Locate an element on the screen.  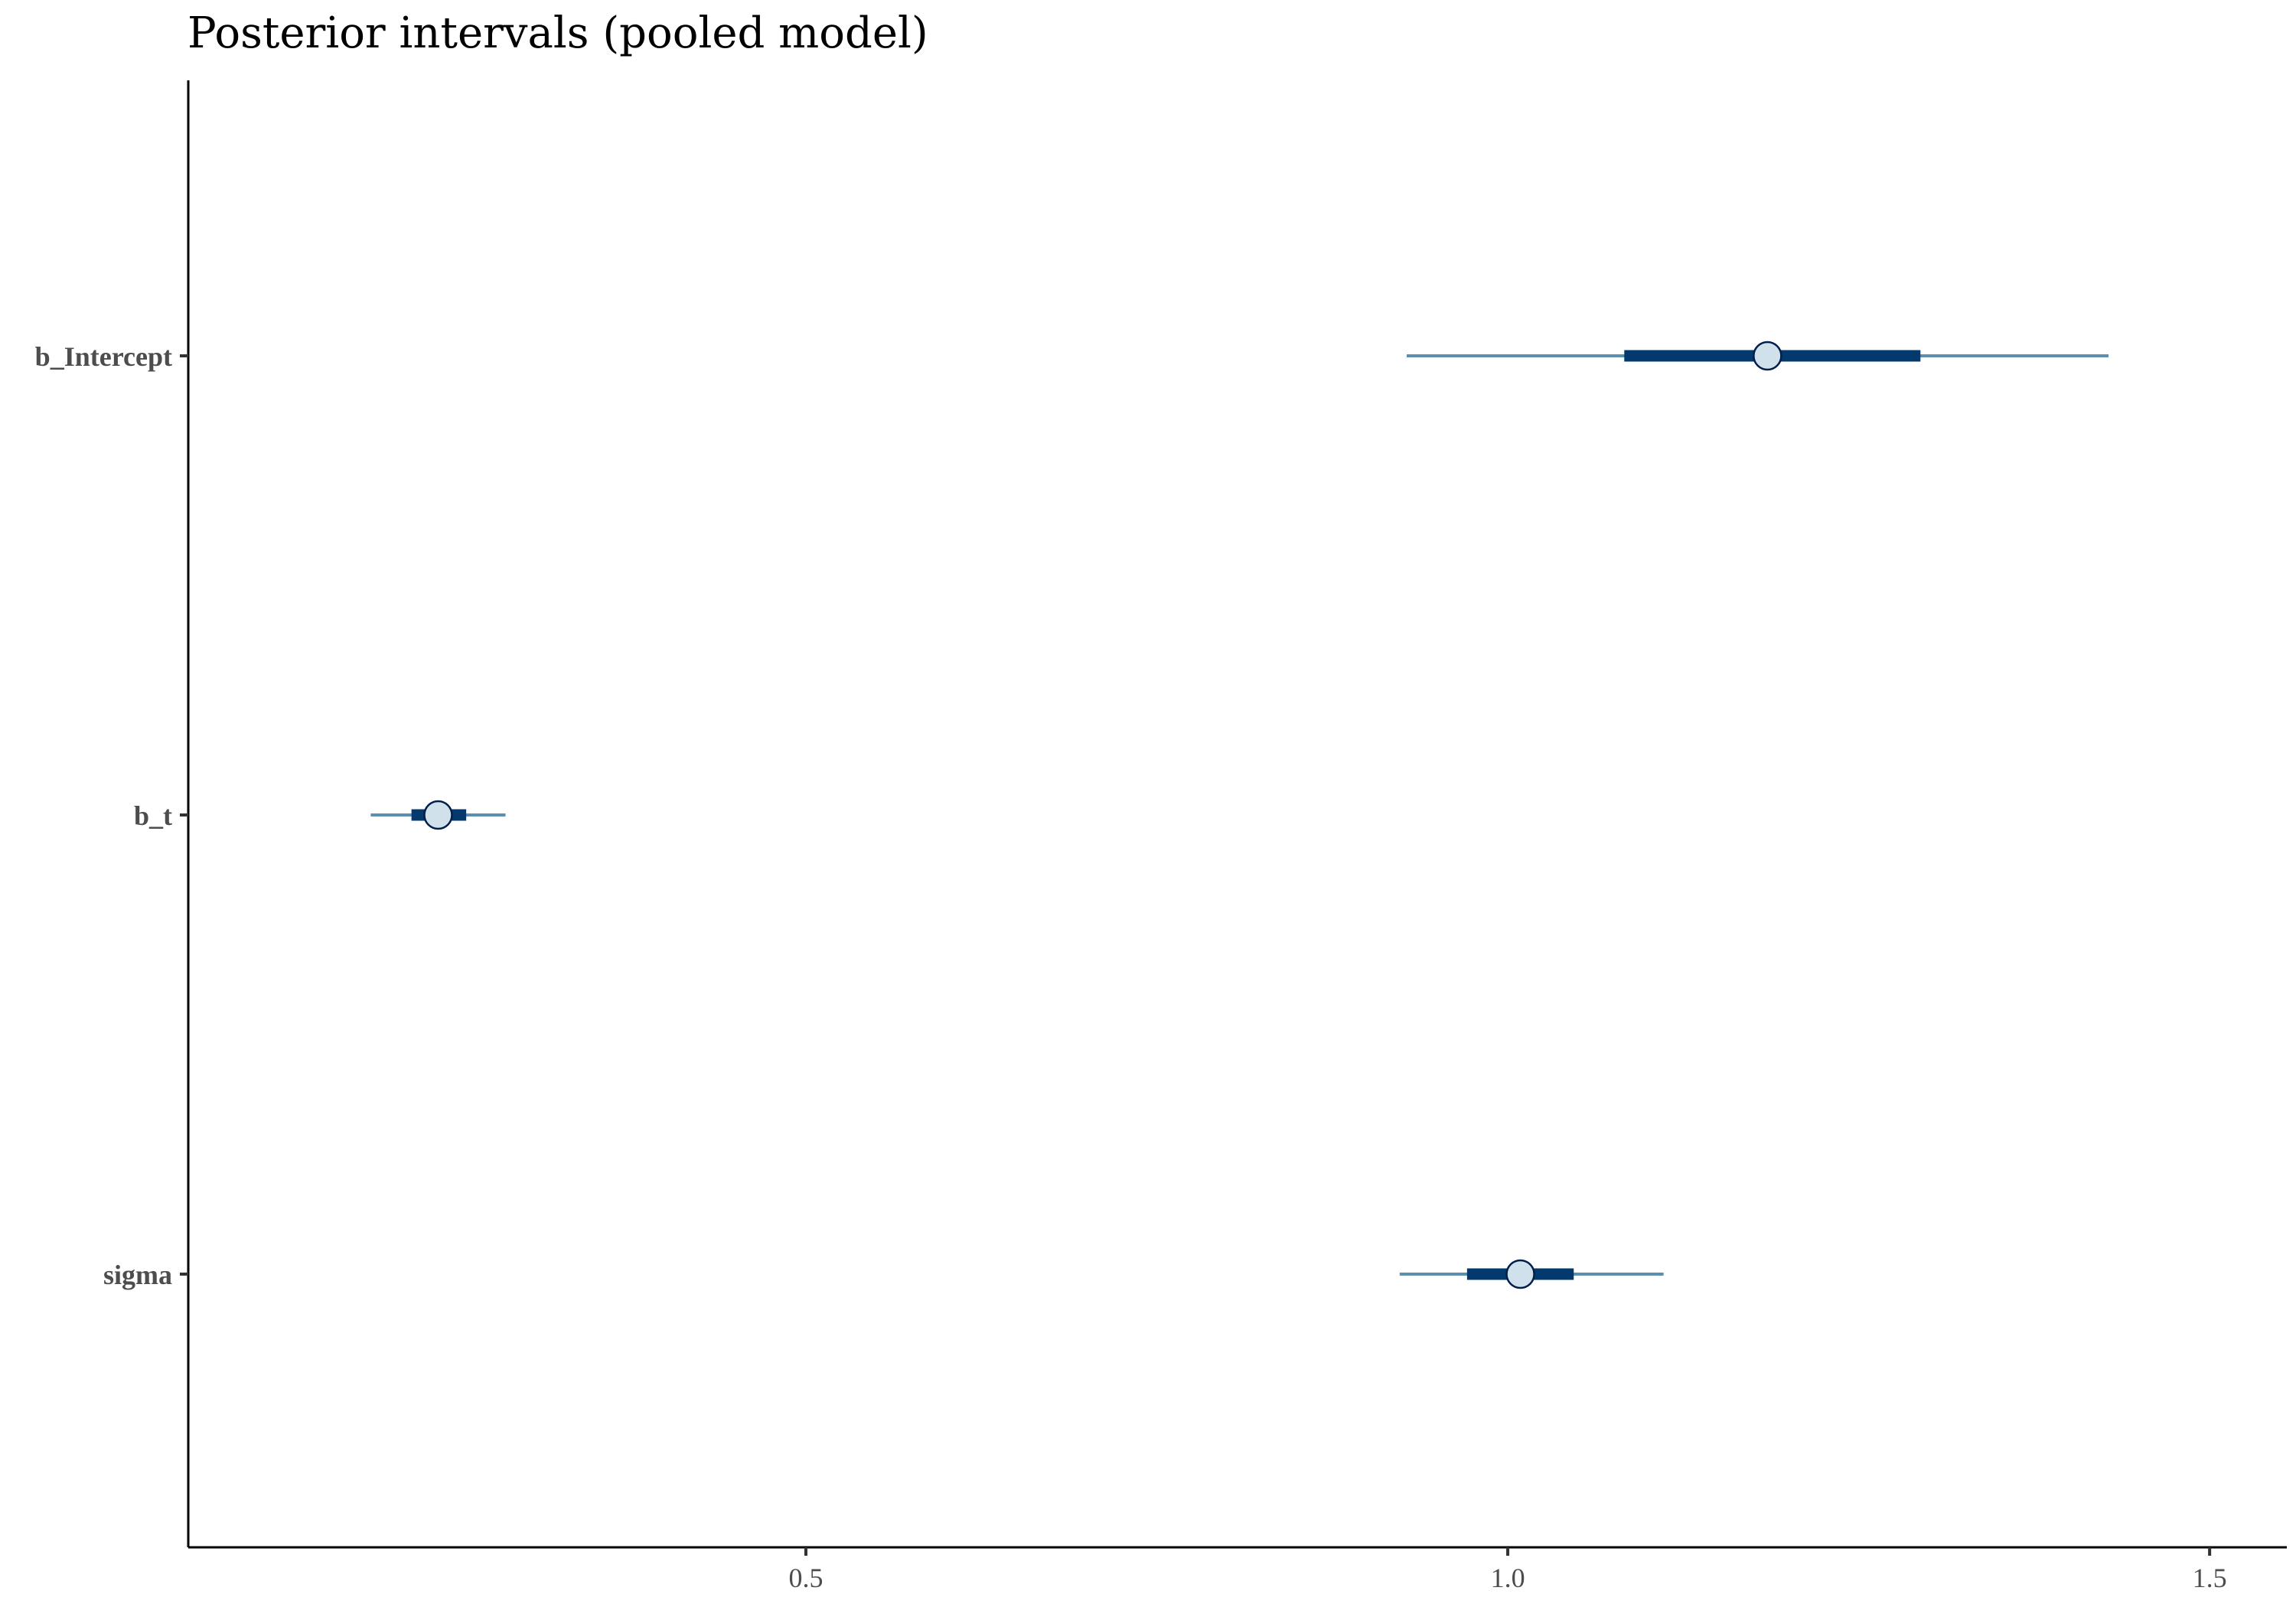
y-tick-label-b_Intercept: b_Intercept is located at coordinates (103, 356).